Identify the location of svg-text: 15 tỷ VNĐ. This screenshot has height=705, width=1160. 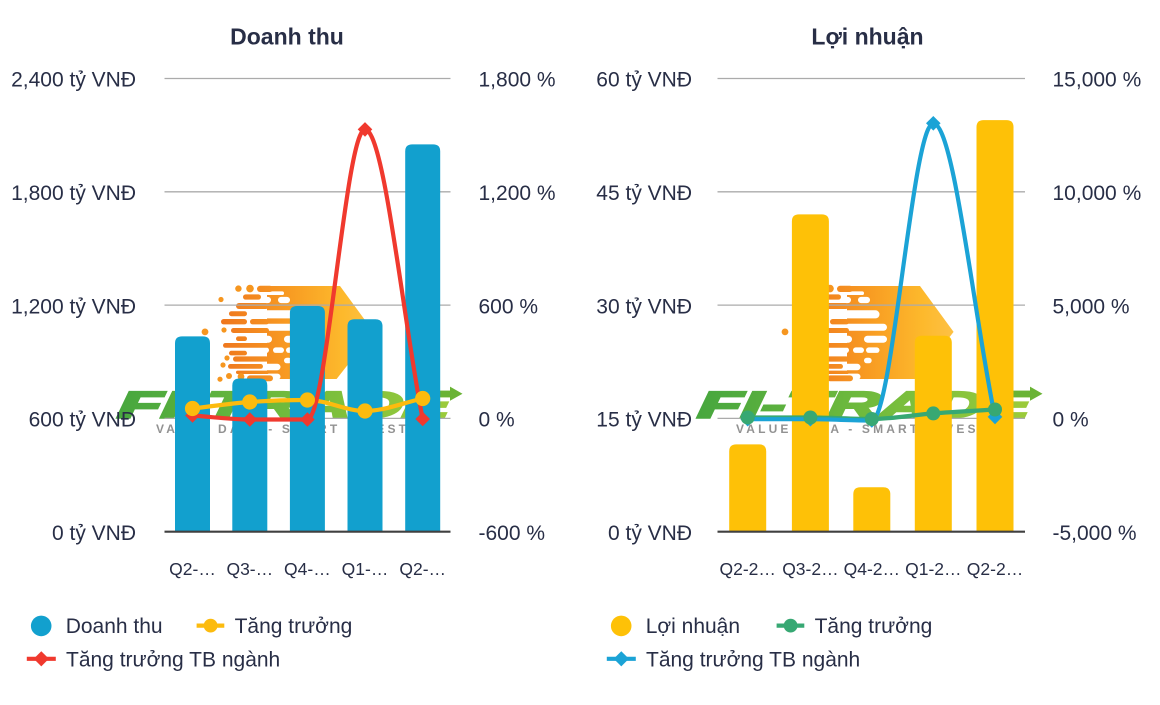
(644, 420).